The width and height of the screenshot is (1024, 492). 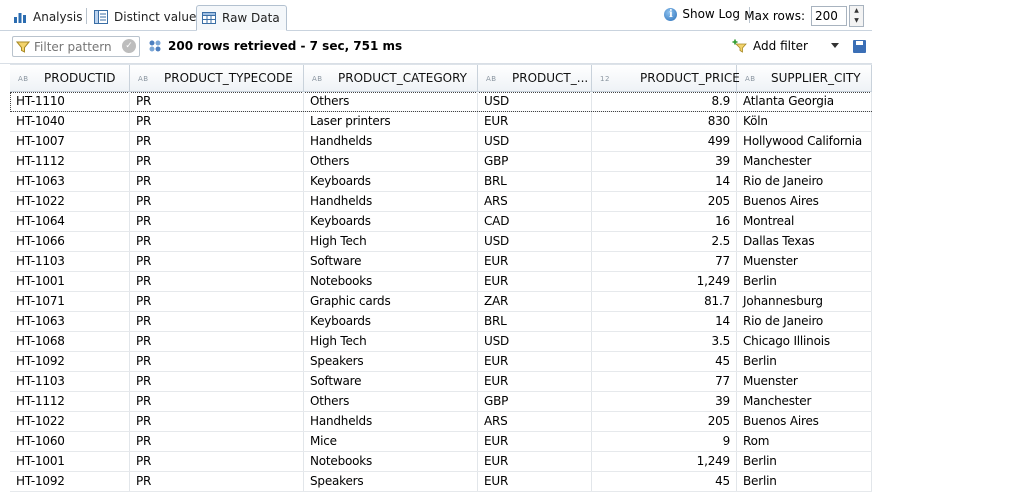 I want to click on table-cell: HT-1071, so click(x=70, y=301).